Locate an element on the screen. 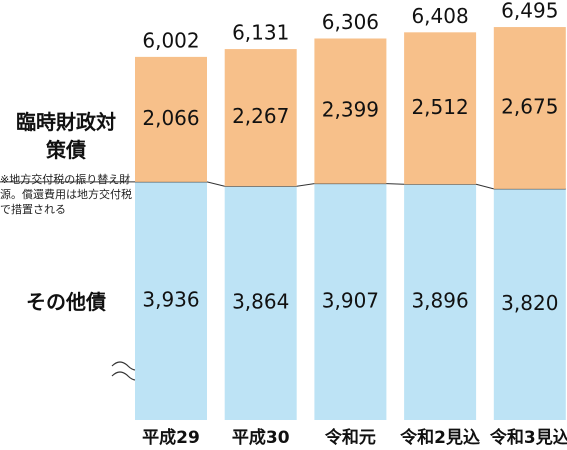 This screenshot has width=567, height=450. value-label: 2,066 is located at coordinates (170, 118).